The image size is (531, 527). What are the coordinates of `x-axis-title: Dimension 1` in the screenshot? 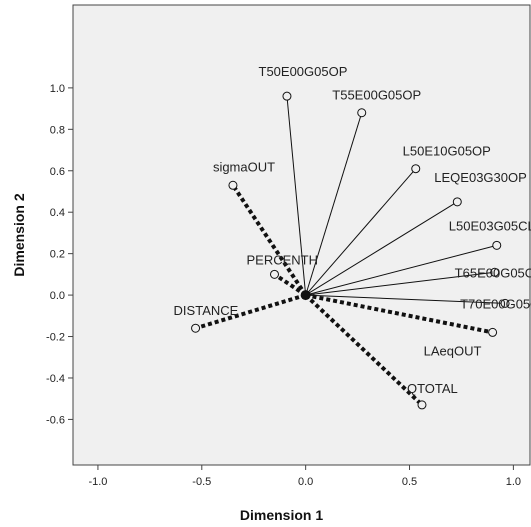 It's located at (281, 515).